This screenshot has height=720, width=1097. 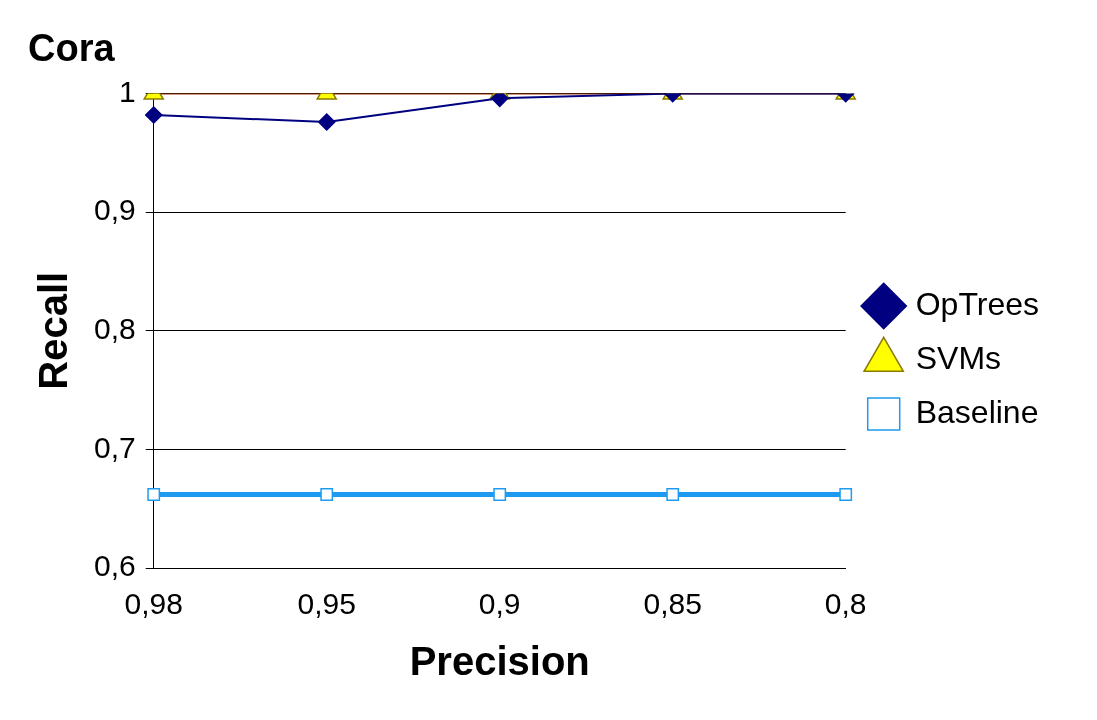 I want to click on x-tick-label: 0,98, so click(x=153, y=604).